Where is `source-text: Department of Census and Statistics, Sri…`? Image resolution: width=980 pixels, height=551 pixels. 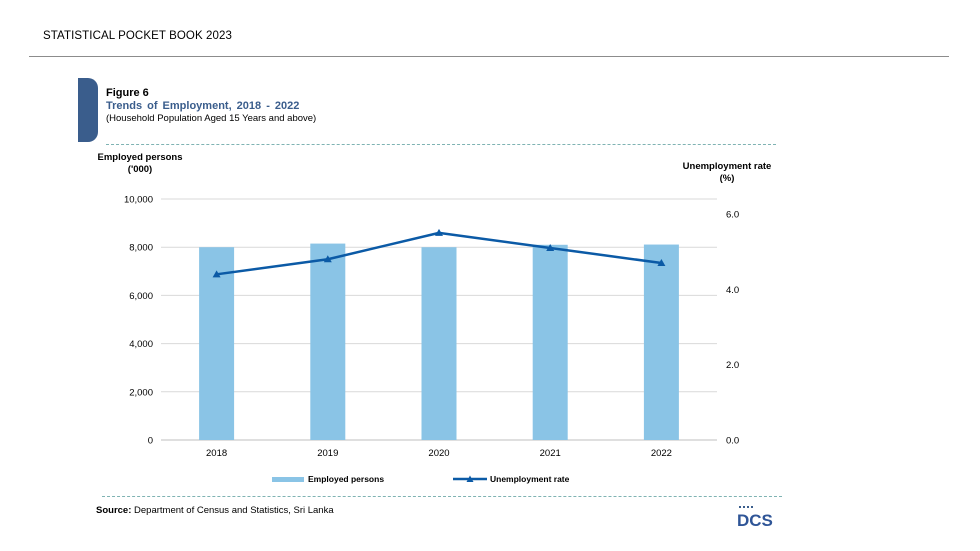
source-text: Department of Census and Statistics, Sri… is located at coordinates (234, 510).